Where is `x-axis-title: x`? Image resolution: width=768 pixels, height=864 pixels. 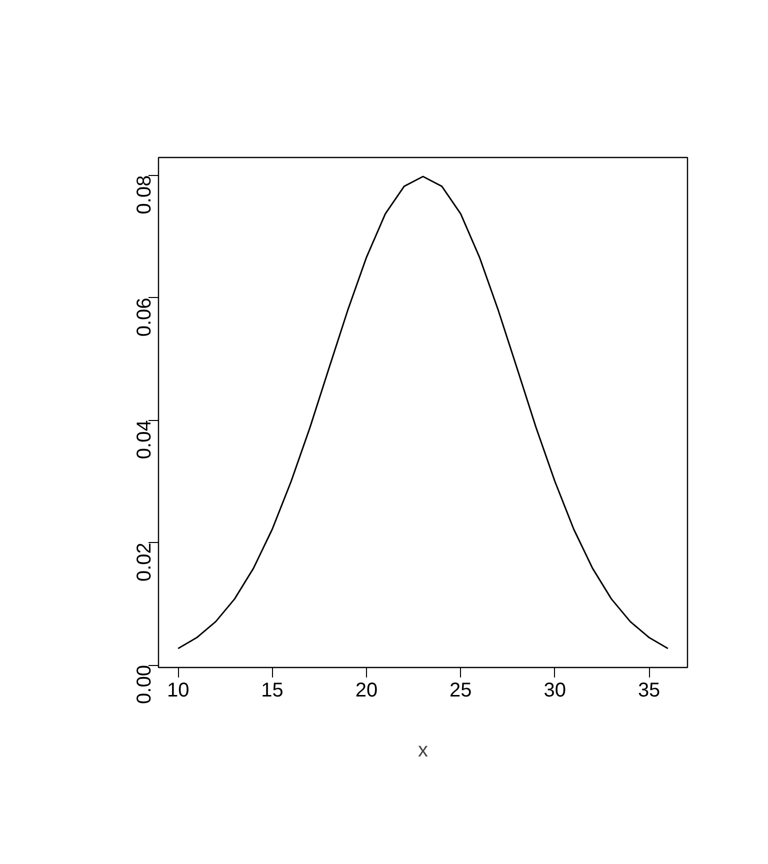 x-axis-title: x is located at coordinates (423, 751).